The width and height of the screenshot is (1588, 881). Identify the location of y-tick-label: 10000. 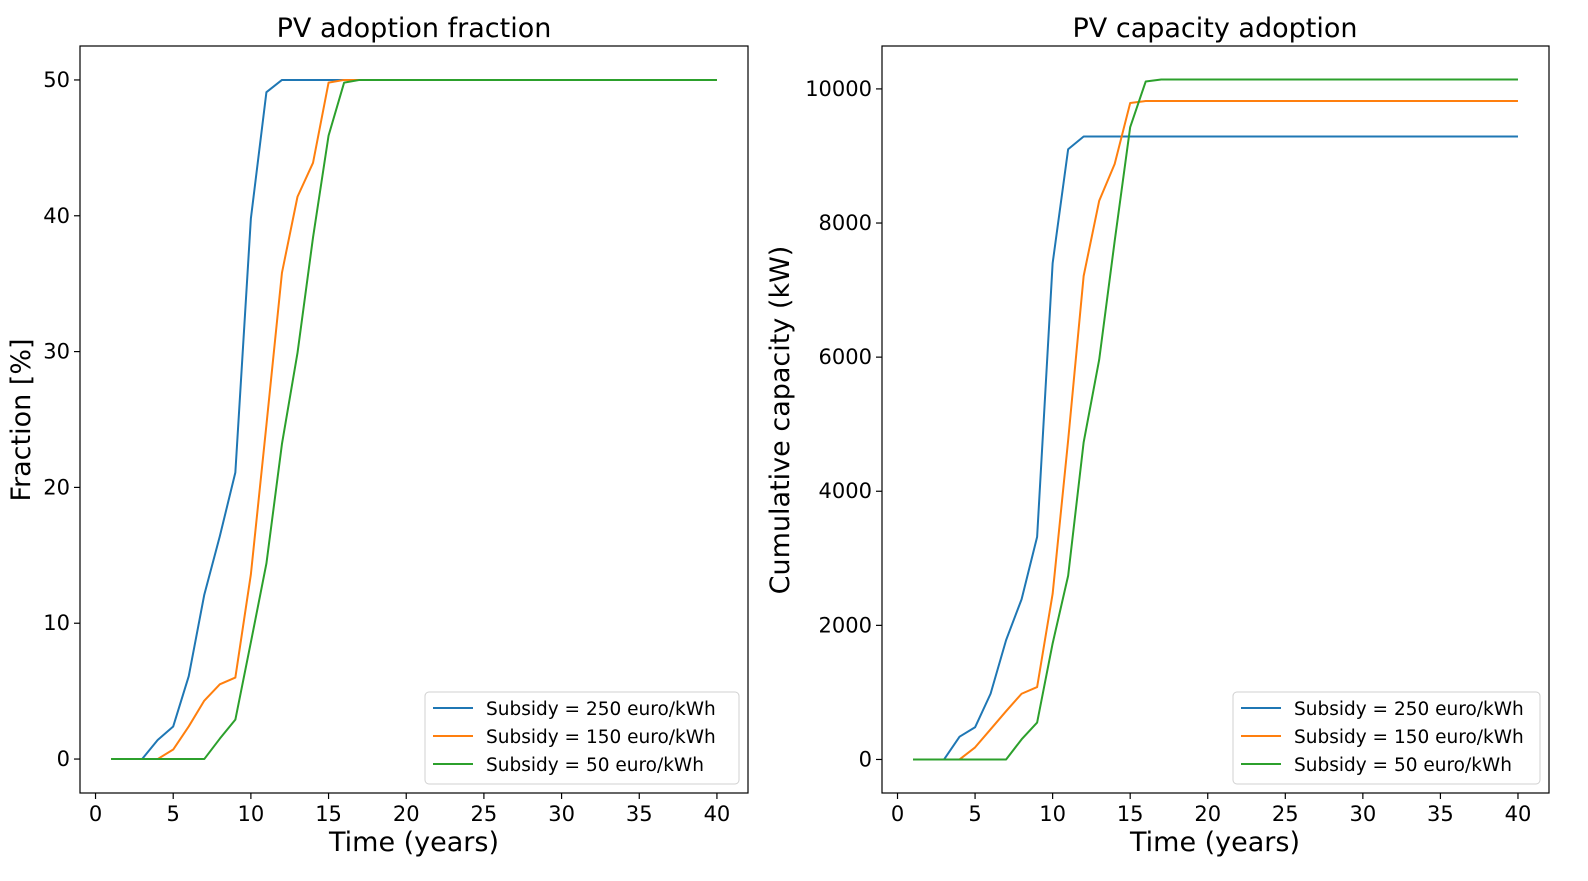
(838, 89).